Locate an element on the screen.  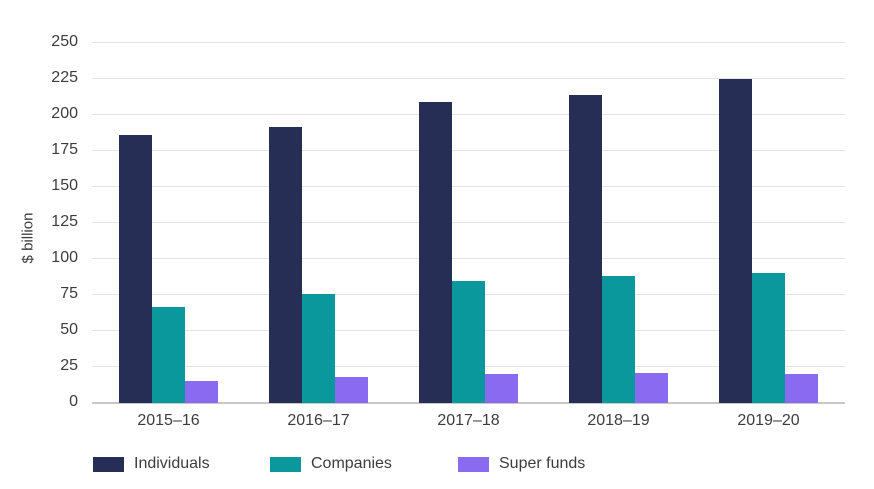
bar-individuals-2019–20 is located at coordinates (735, 241).